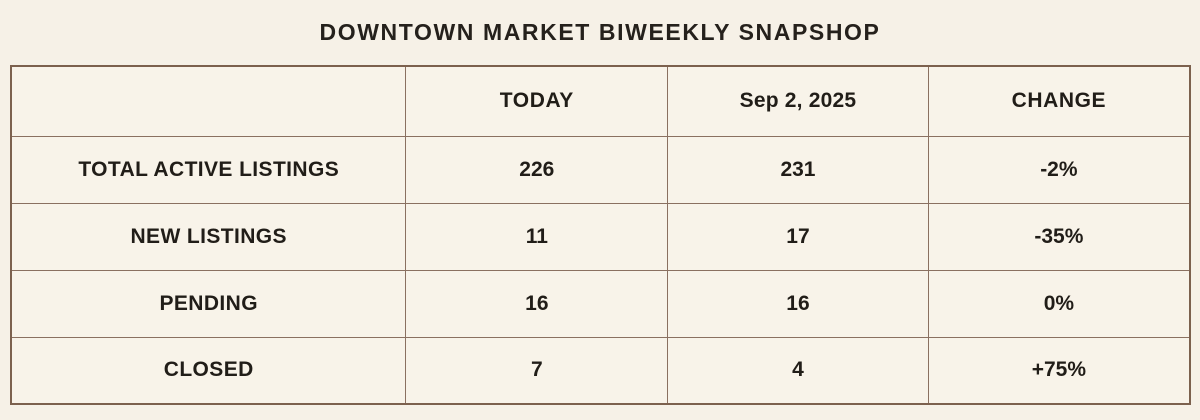 Image resolution: width=1200 pixels, height=420 pixels. What do you see at coordinates (537, 169) in the screenshot?
I see `value-today: 226` at bounding box center [537, 169].